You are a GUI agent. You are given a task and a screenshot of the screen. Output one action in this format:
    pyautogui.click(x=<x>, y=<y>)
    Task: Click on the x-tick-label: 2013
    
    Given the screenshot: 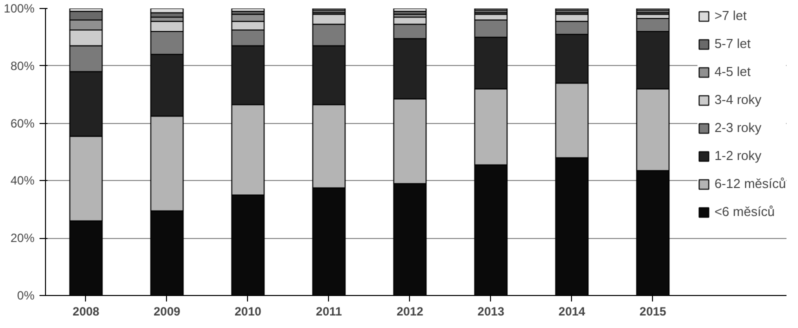 What is the action you would take?
    pyautogui.click(x=491, y=311)
    